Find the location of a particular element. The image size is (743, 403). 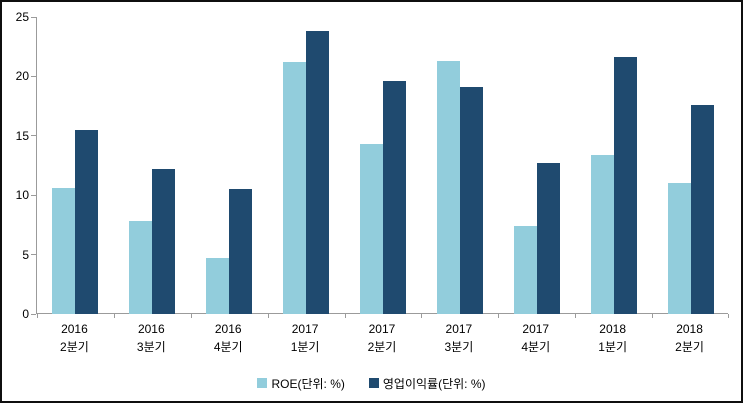

legend-item-roe: ROE(단위: %) is located at coordinates (301, 383).